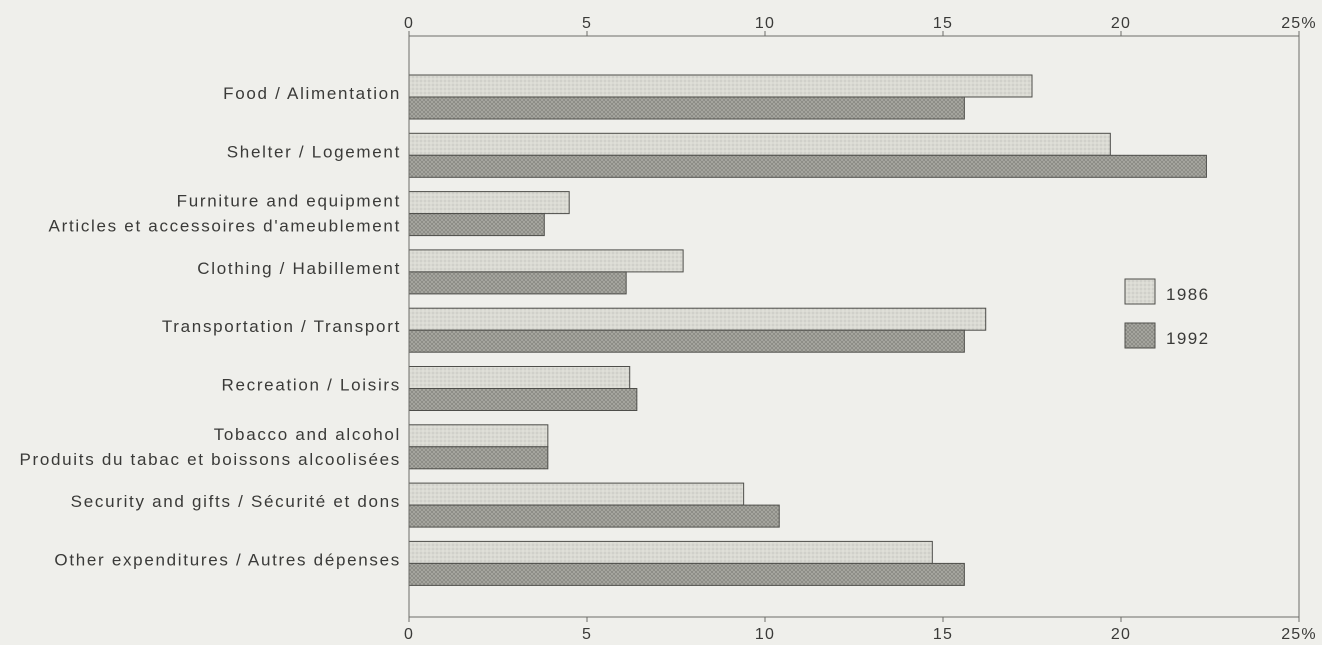  Describe the element at coordinates (289, 201) in the screenshot. I see `category-label-furniture-and-equipment-line-1: Furniture and equipment` at that location.